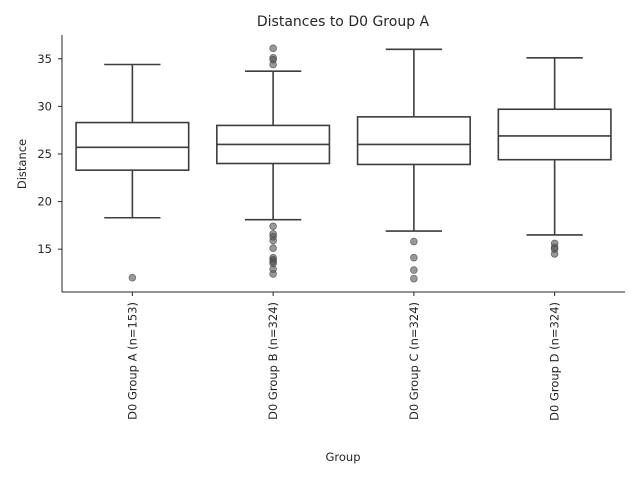  I want to click on x-category-label: D0 Group D (n=324), so click(555, 361).